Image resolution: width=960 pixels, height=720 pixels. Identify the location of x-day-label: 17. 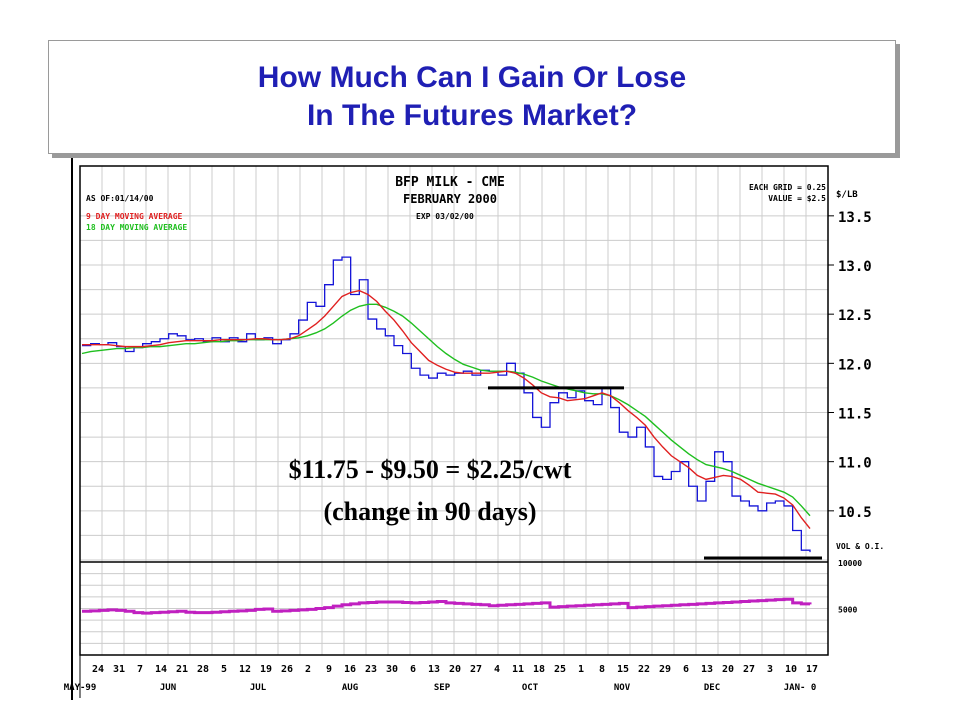
(812, 669).